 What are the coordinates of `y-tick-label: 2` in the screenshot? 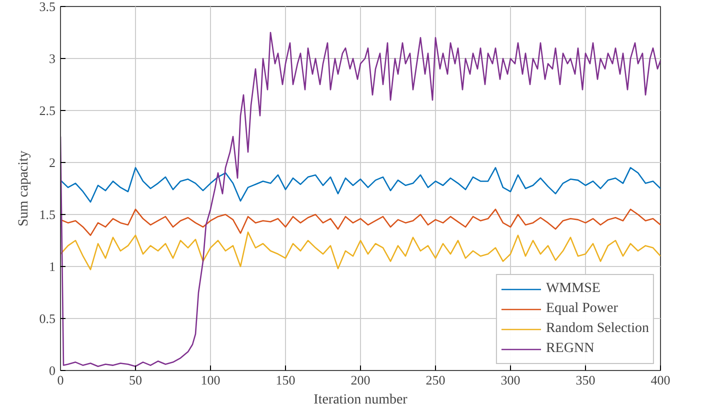 It's located at (52, 162).